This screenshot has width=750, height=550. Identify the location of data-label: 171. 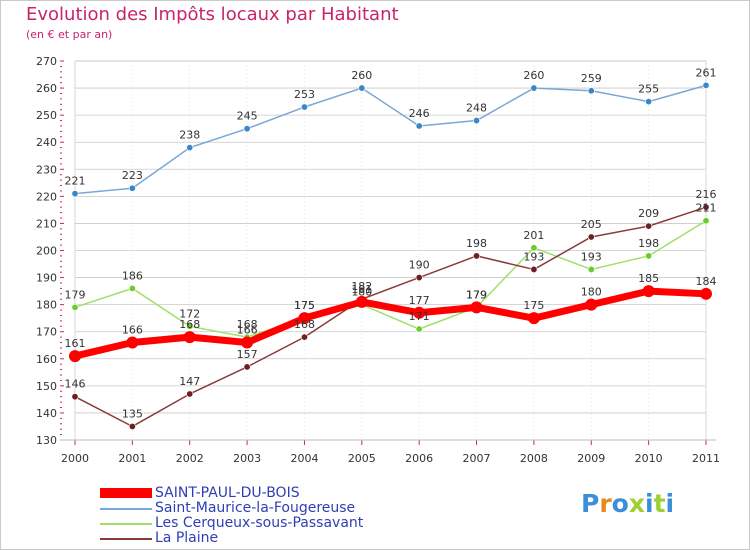
(419, 316).